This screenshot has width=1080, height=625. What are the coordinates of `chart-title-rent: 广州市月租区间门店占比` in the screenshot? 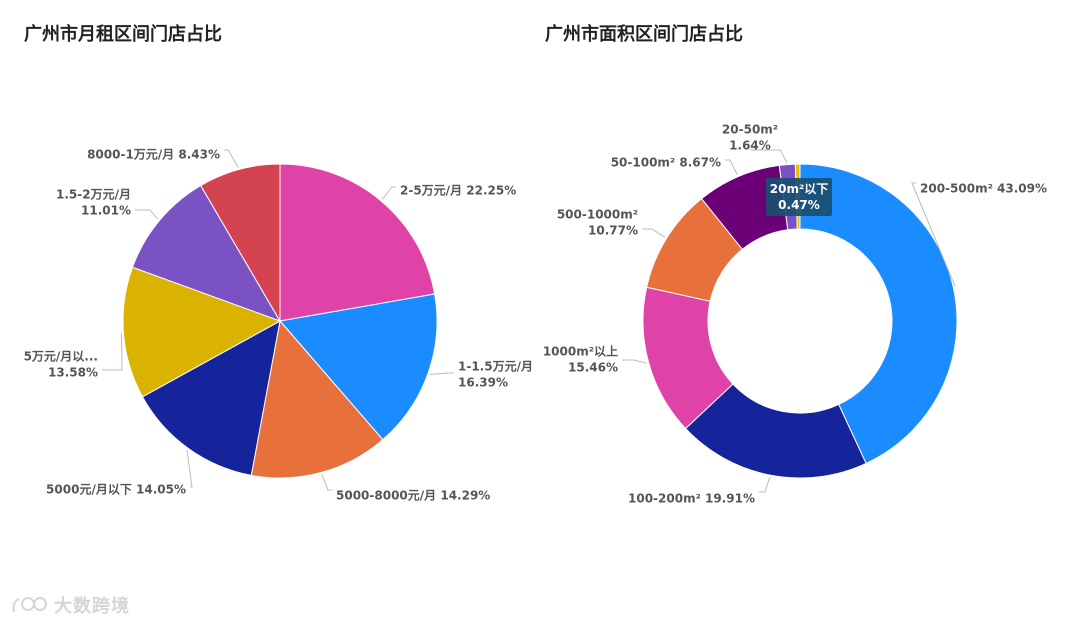 It's located at (123, 34).